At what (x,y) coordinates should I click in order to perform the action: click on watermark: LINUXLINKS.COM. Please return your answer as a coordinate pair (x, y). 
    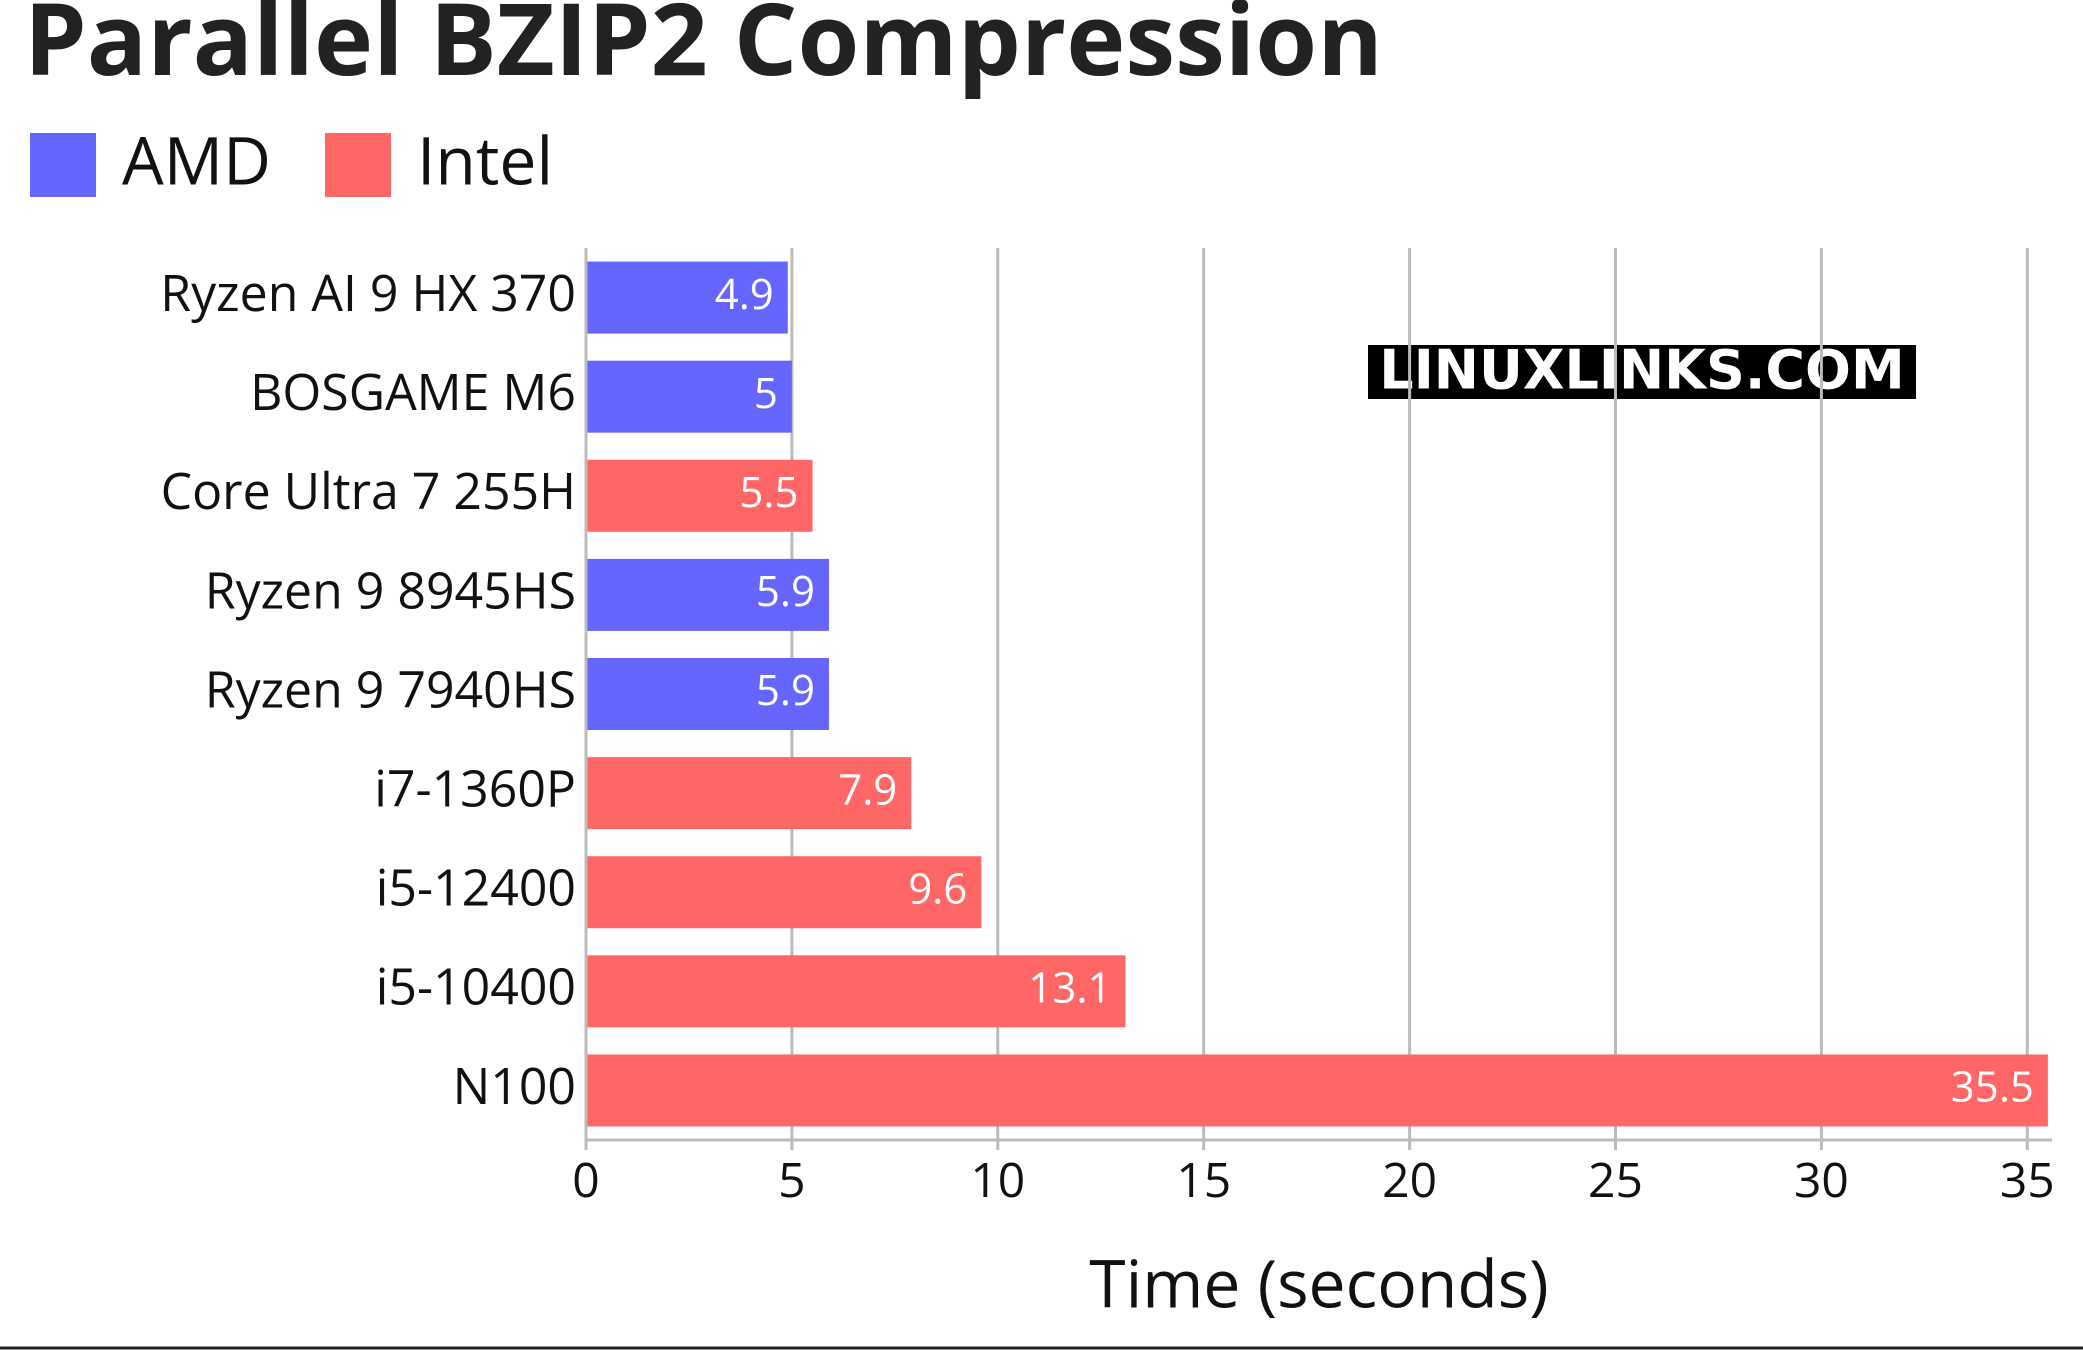
    Looking at the image, I should click on (1641, 370).